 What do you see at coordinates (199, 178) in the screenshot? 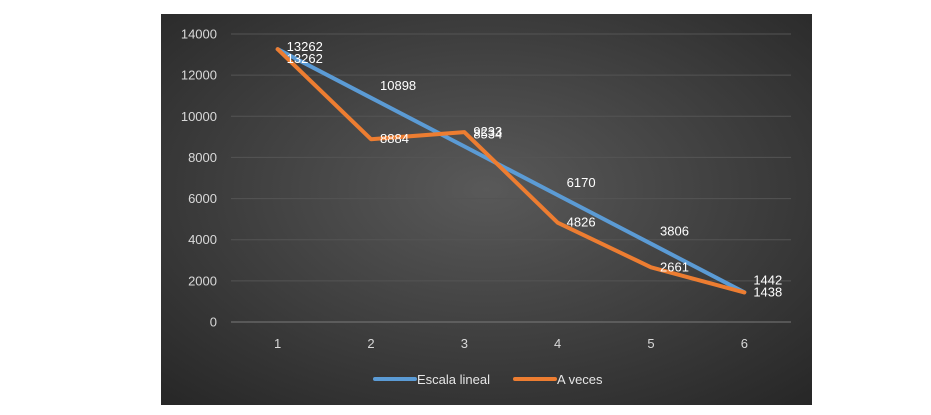
I see `y-axis-ticks: 0 2000 4000 6000 8000 10000 12000 14000` at bounding box center [199, 178].